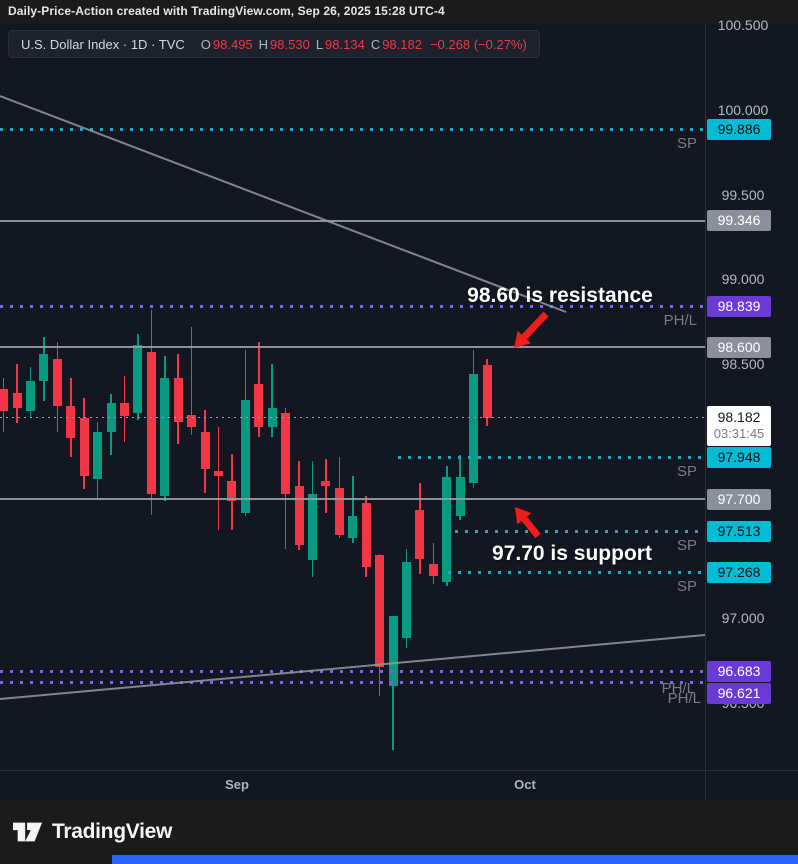 This screenshot has width=798, height=864. I want to click on price-badge-99.346: 99.346, so click(739, 221).